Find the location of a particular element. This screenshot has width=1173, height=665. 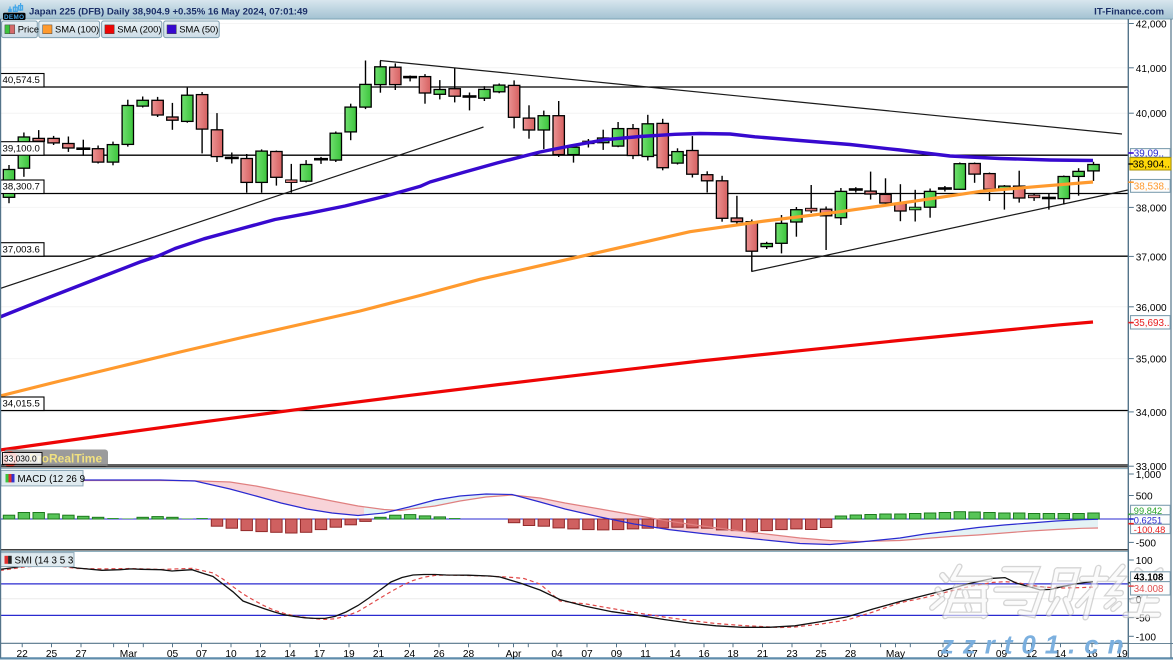

svg-text: 37,003.6 is located at coordinates (21, 249).